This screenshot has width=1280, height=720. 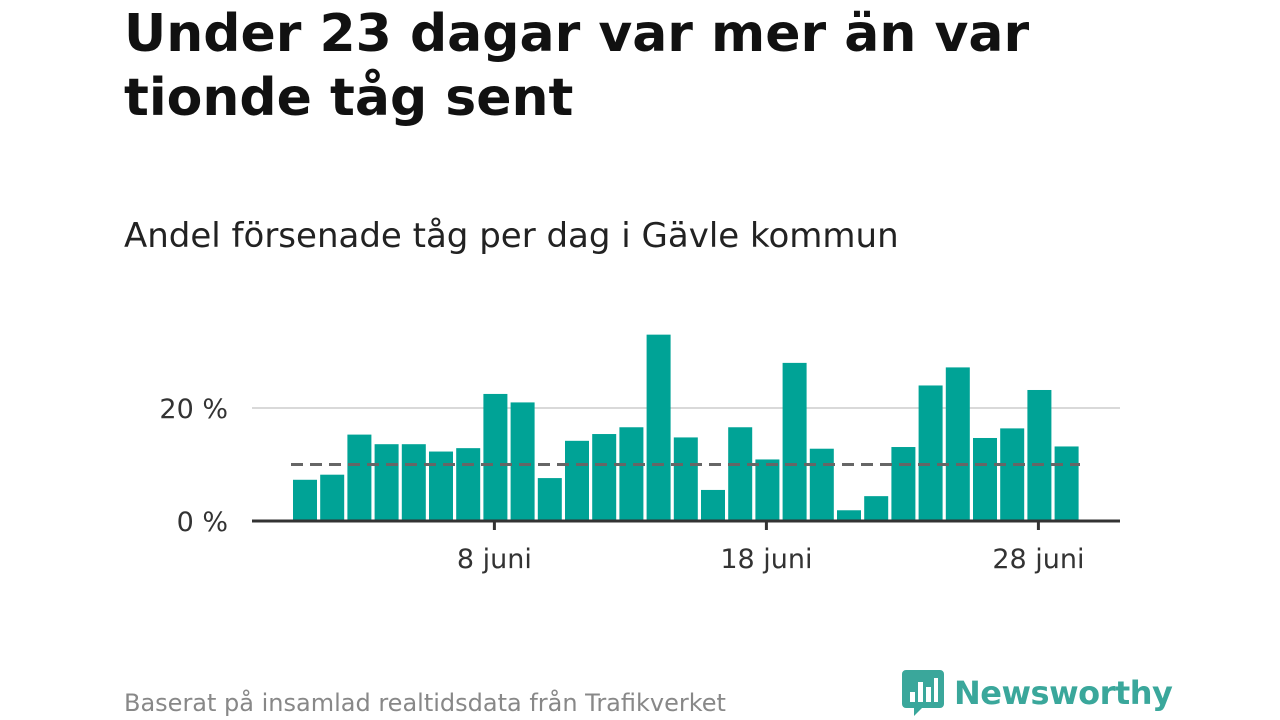 I want to click on brand-logo: Newsworthy, so click(x=1037, y=693).